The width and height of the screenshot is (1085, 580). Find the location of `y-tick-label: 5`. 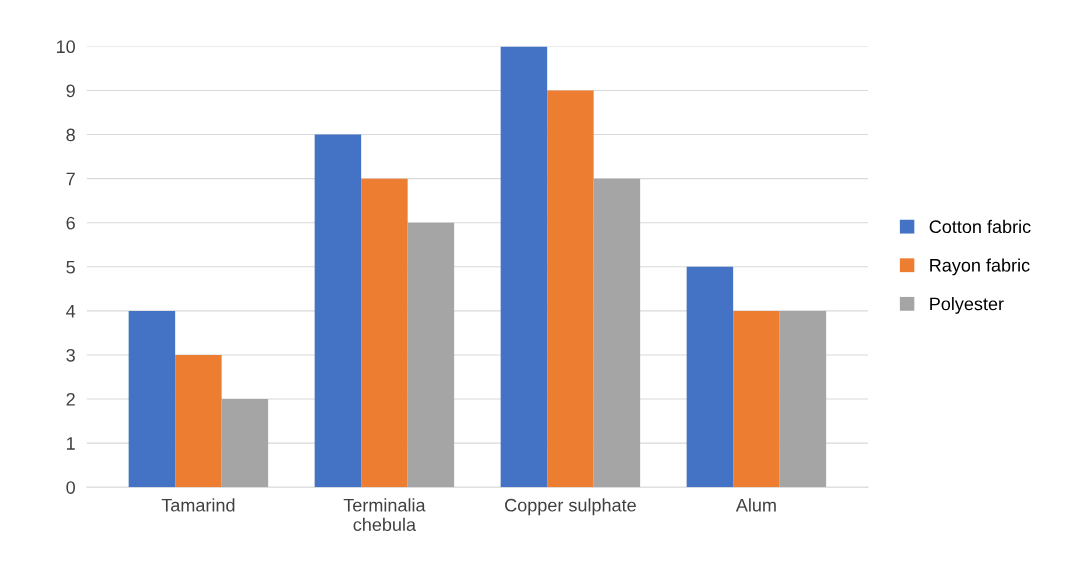

y-tick-label: 5 is located at coordinates (70, 267).